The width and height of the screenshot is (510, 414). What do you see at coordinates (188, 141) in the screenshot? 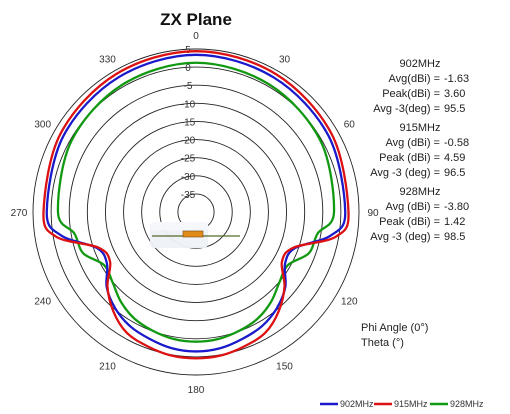
I see `radial-tick-label: -20` at bounding box center [188, 141].